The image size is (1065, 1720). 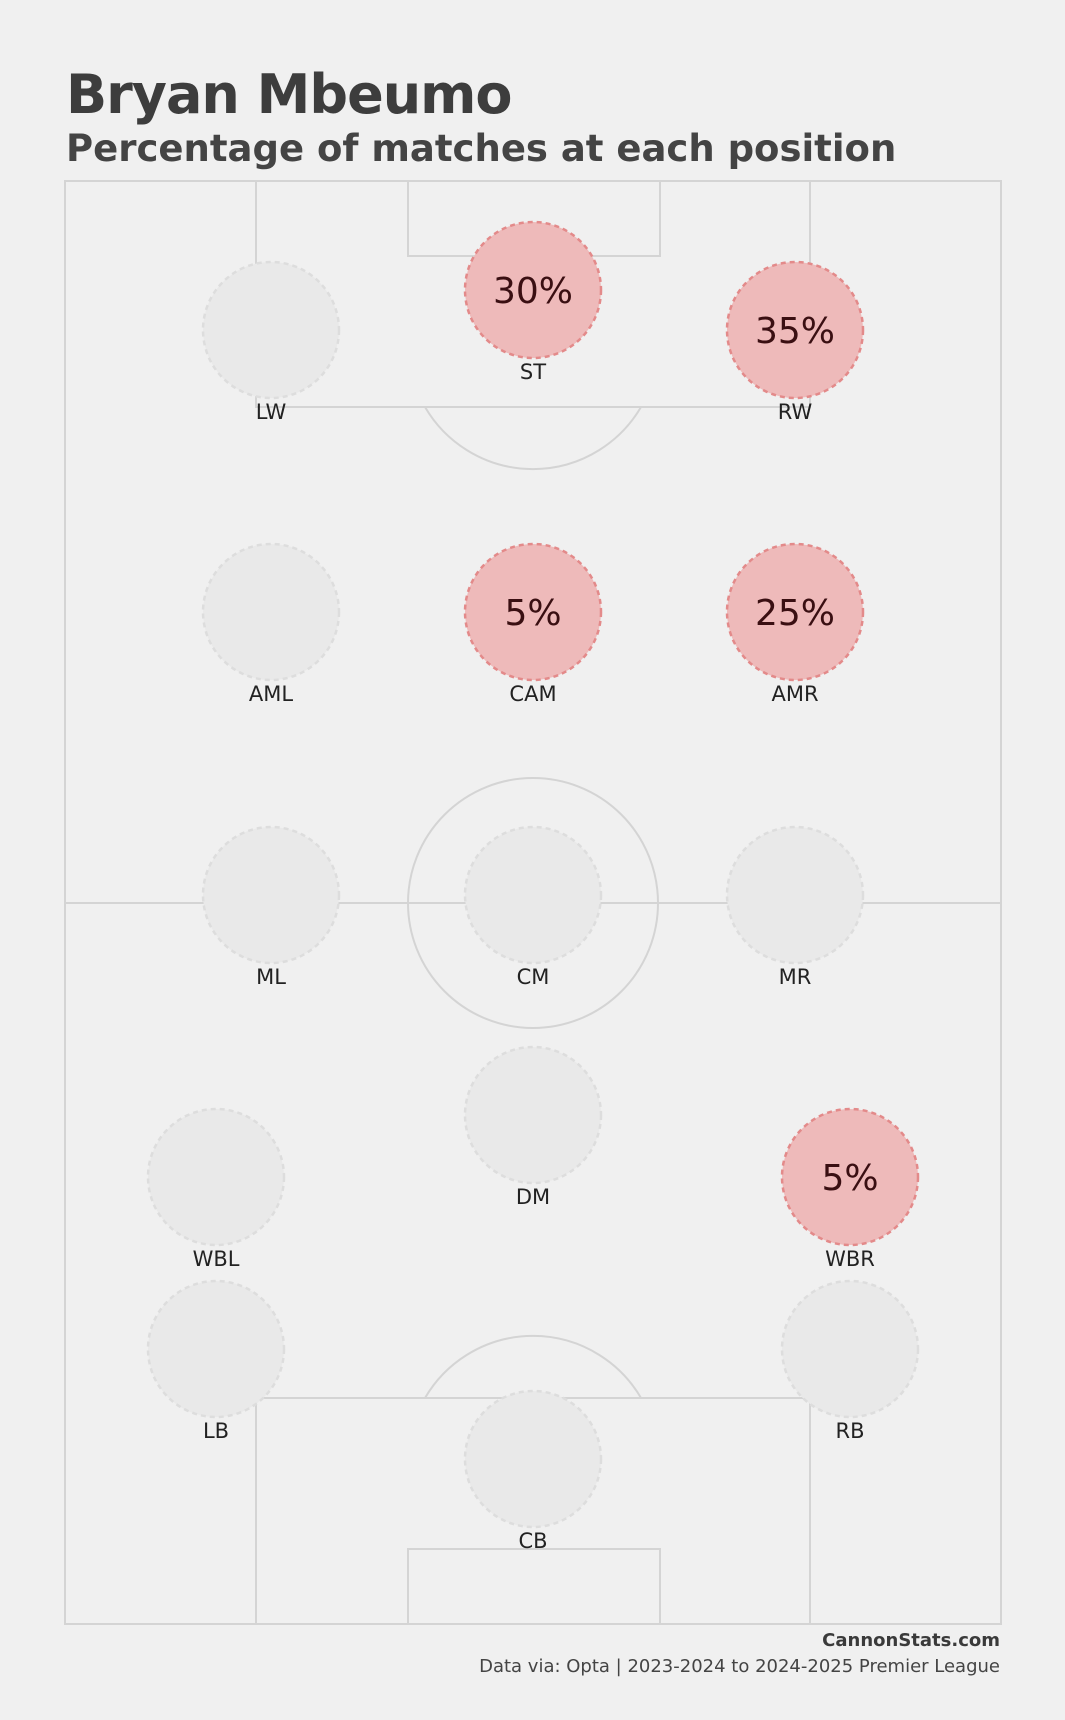 I want to click on center-circle, so click(x=533, y=903).